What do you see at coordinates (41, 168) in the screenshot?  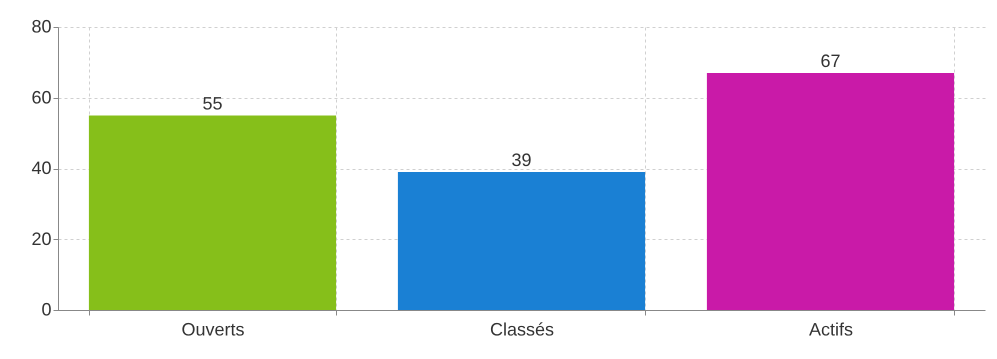 I see `y-tick-label: 40` at bounding box center [41, 168].